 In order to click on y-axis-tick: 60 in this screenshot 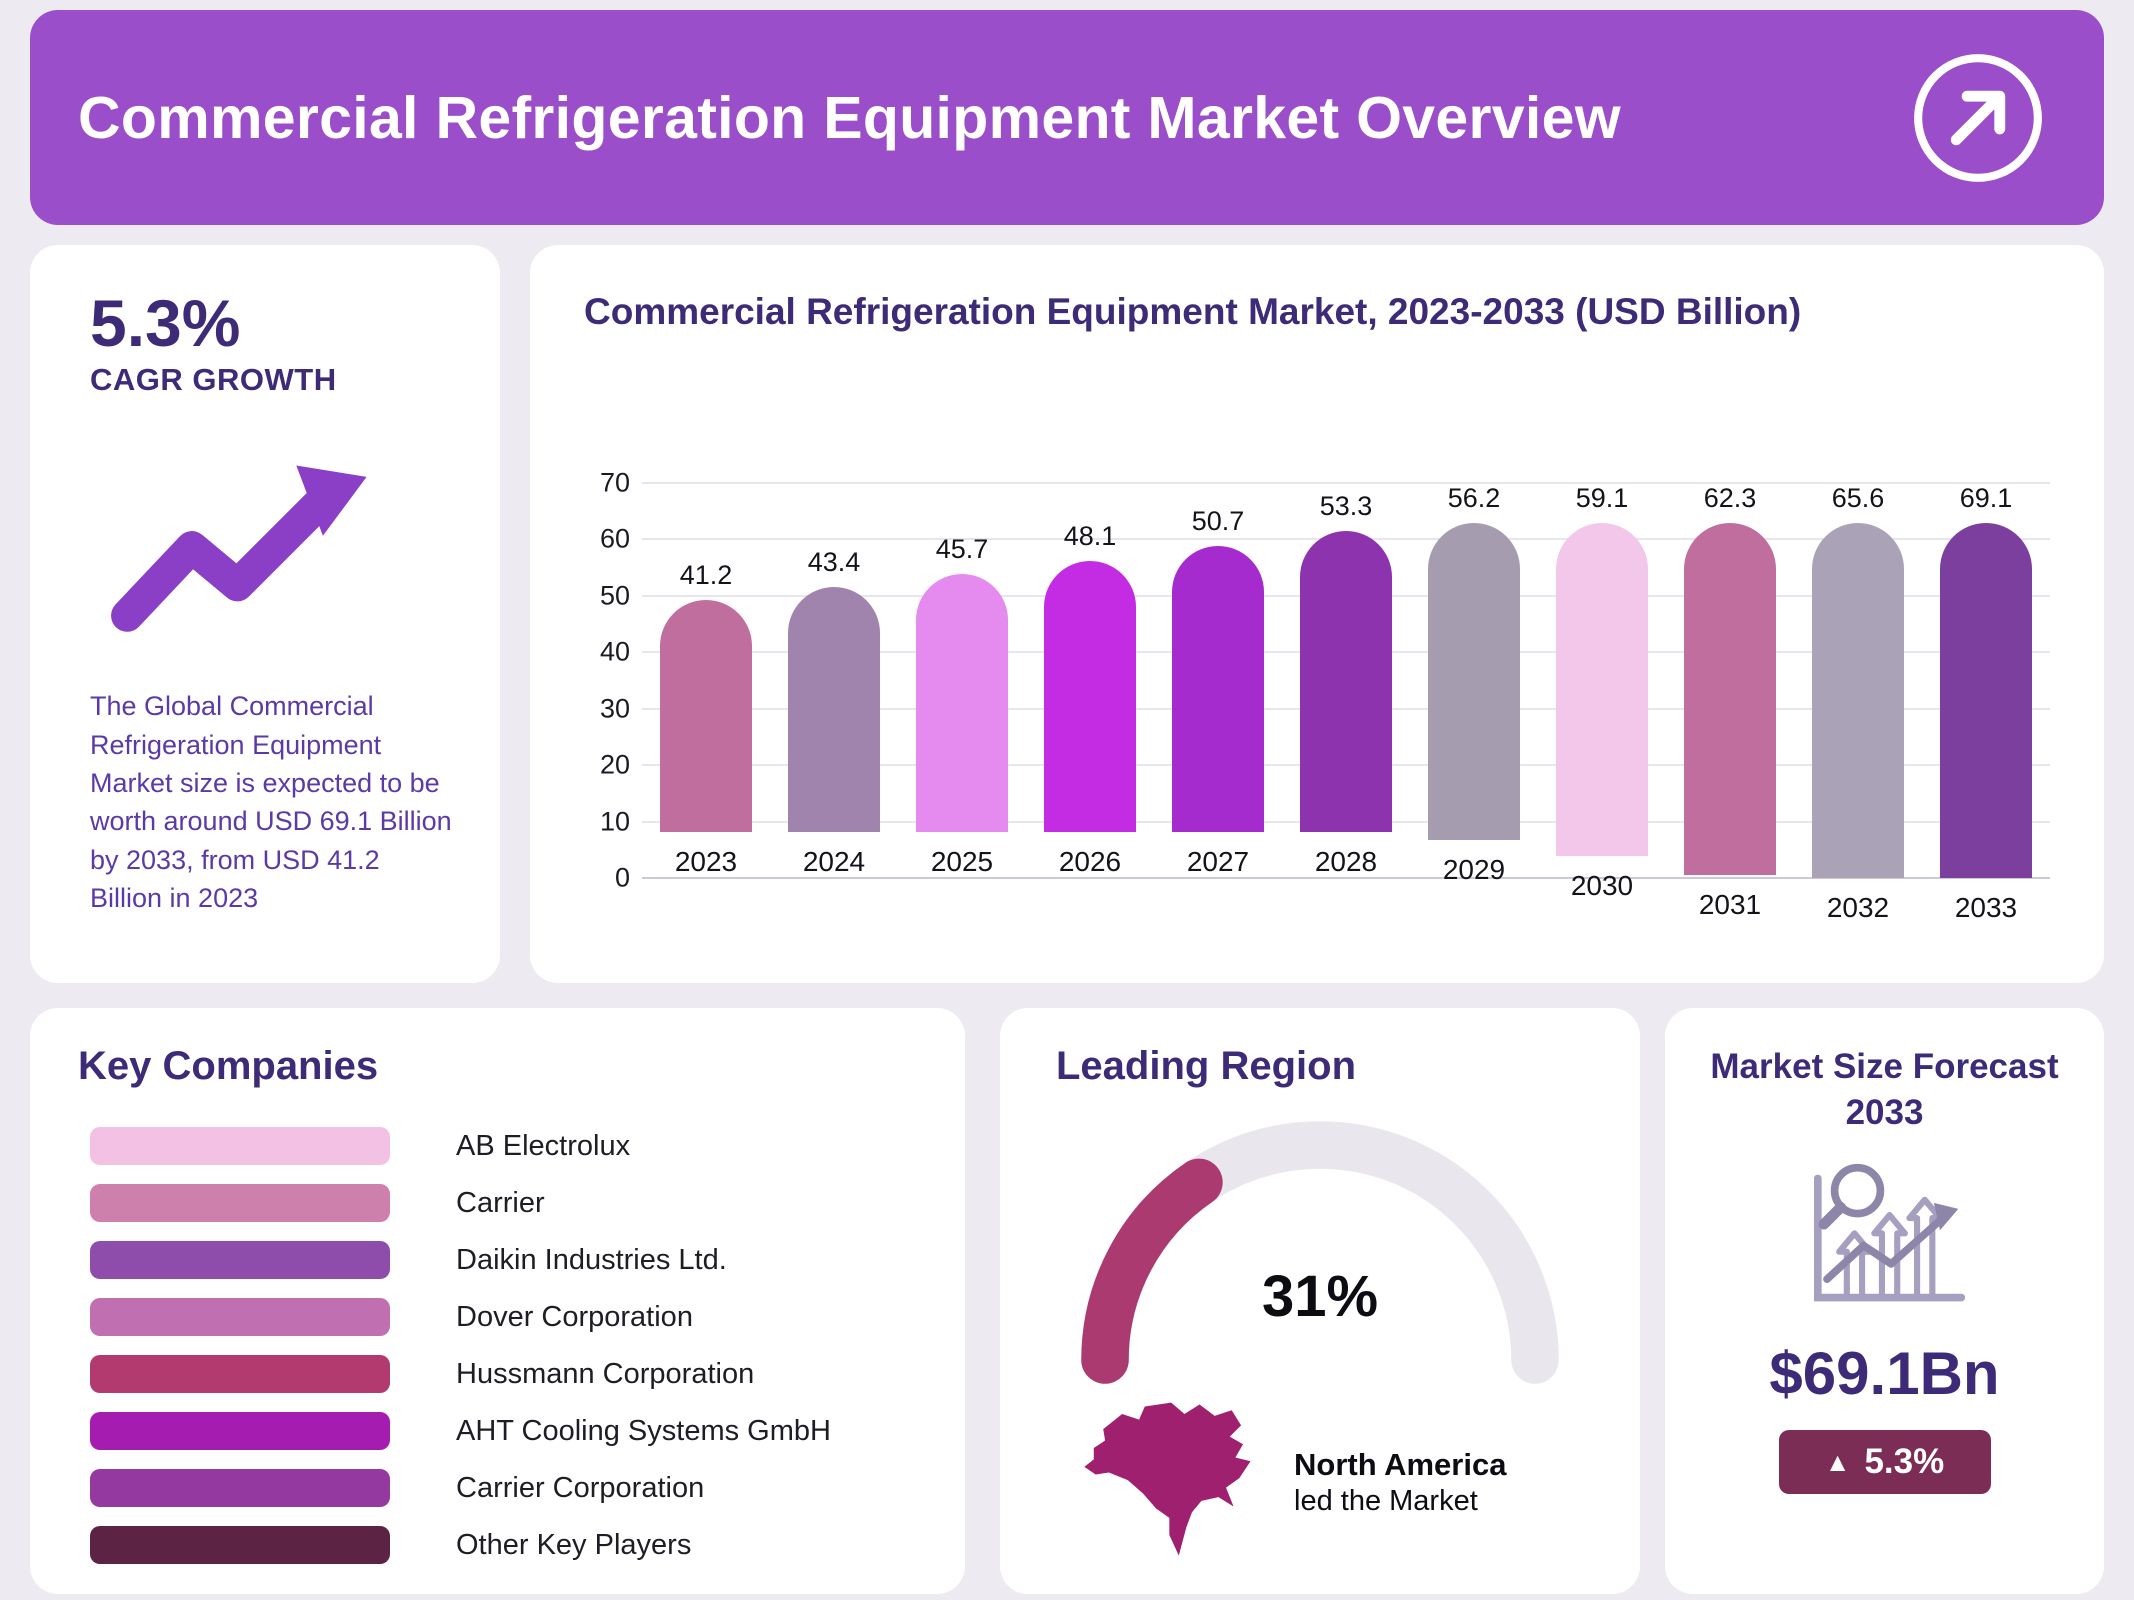, I will do `click(614, 538)`.